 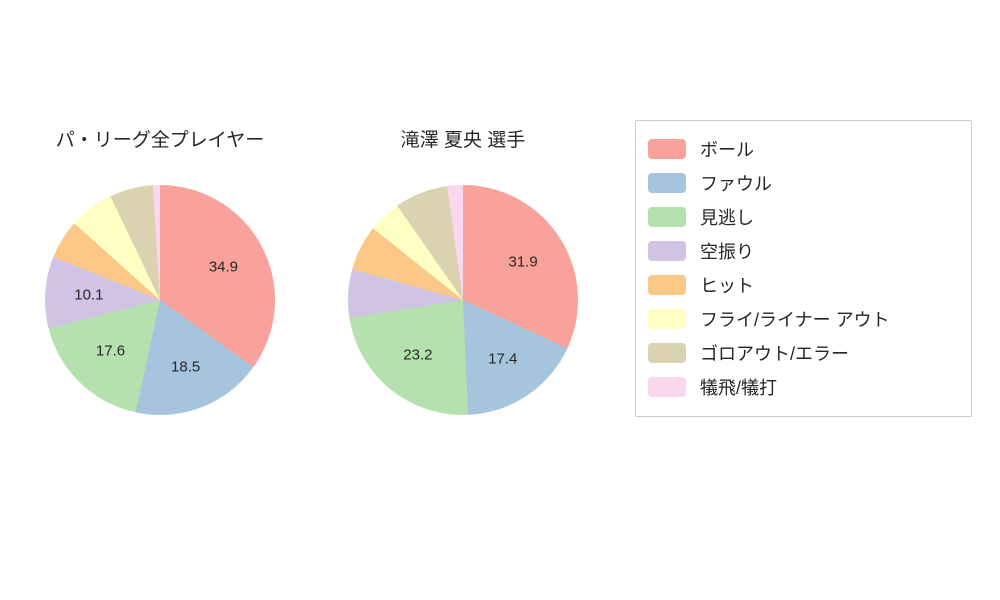 What do you see at coordinates (503, 359) in the screenshot?
I see `slice-value-label: 17.4` at bounding box center [503, 359].